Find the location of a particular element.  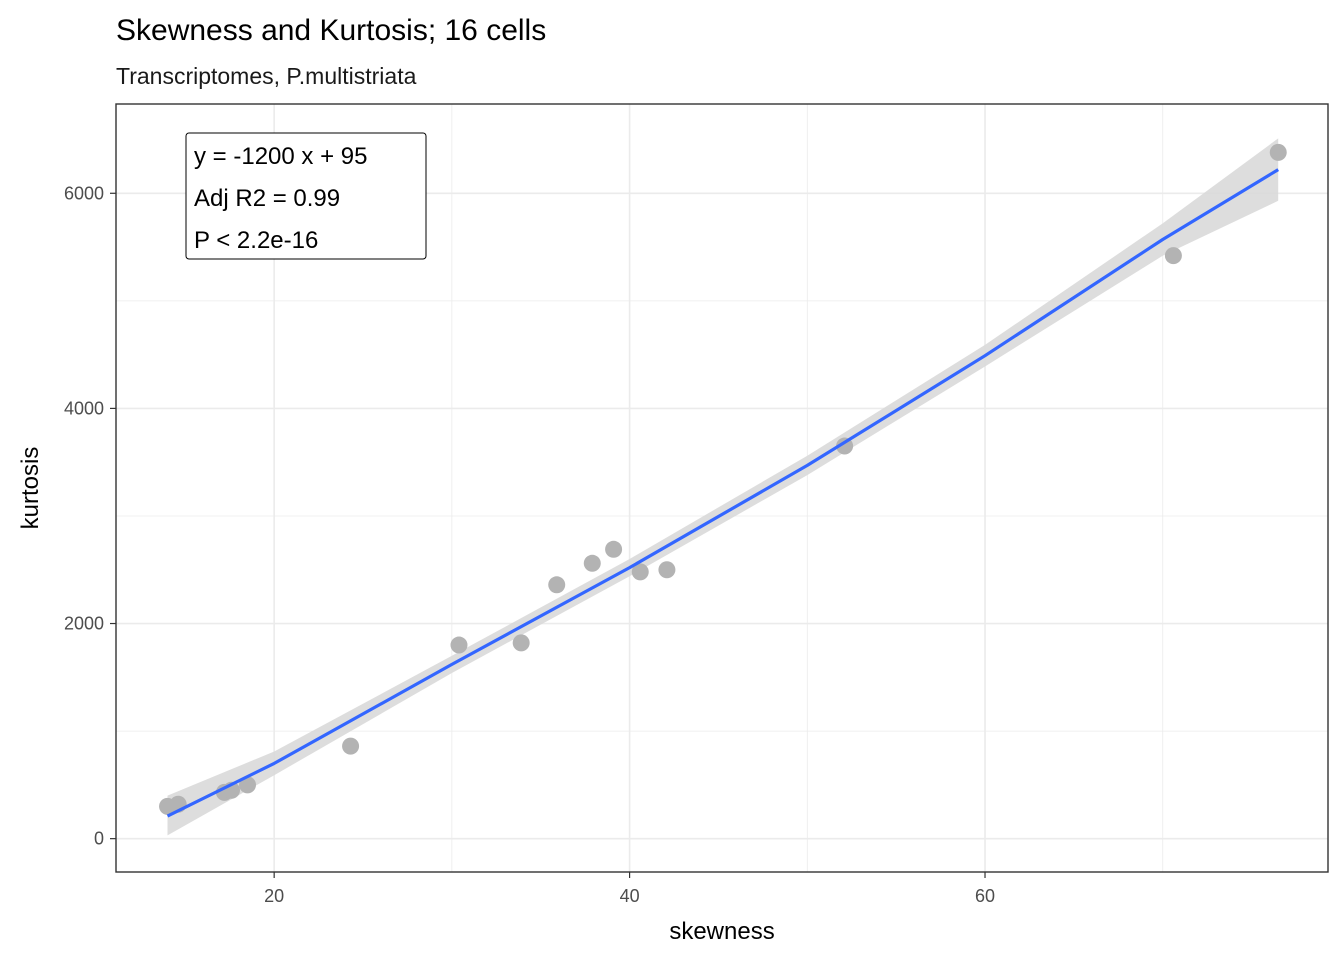

x-tick-label: 60 is located at coordinates (985, 896).